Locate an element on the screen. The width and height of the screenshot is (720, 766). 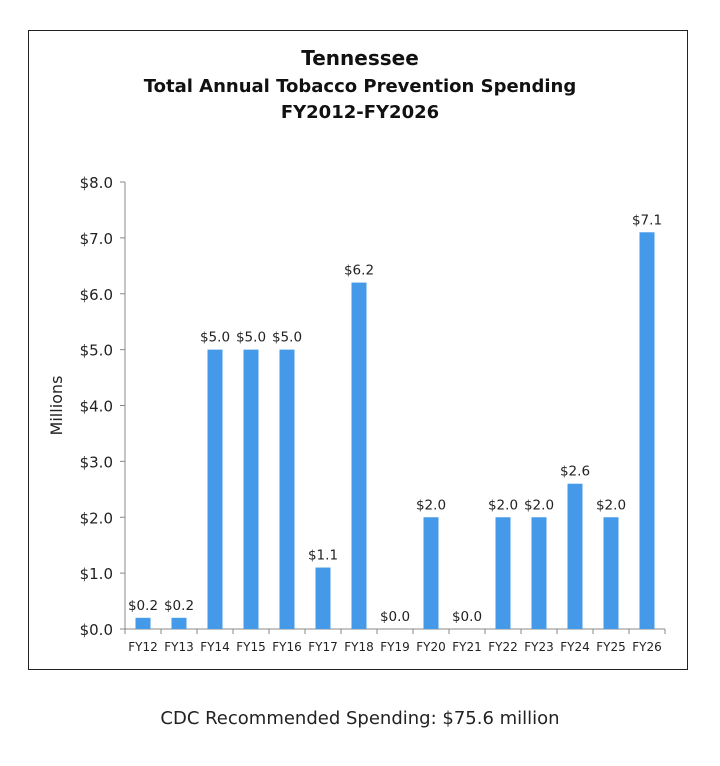
footer-note: CDC Recommended Spending: $75.6 million is located at coordinates (360, 718).